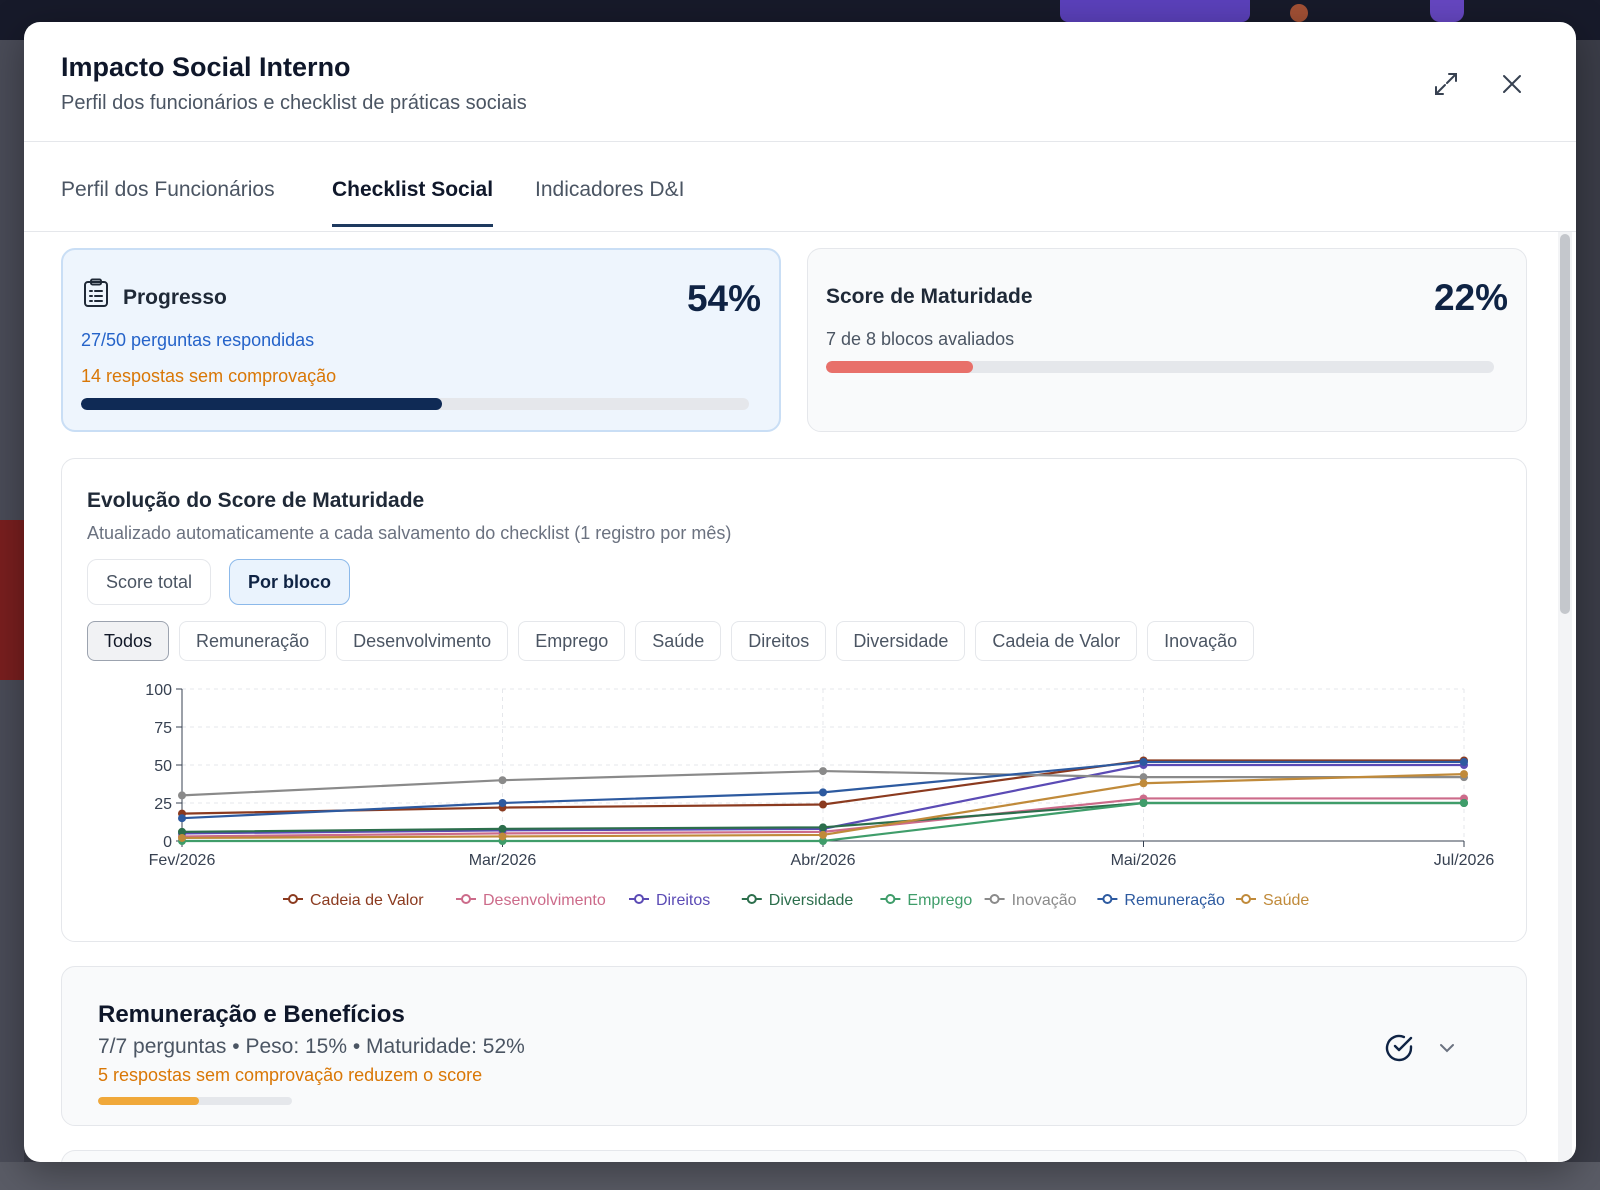  I want to click on y-tick-label: 75, so click(163, 728).